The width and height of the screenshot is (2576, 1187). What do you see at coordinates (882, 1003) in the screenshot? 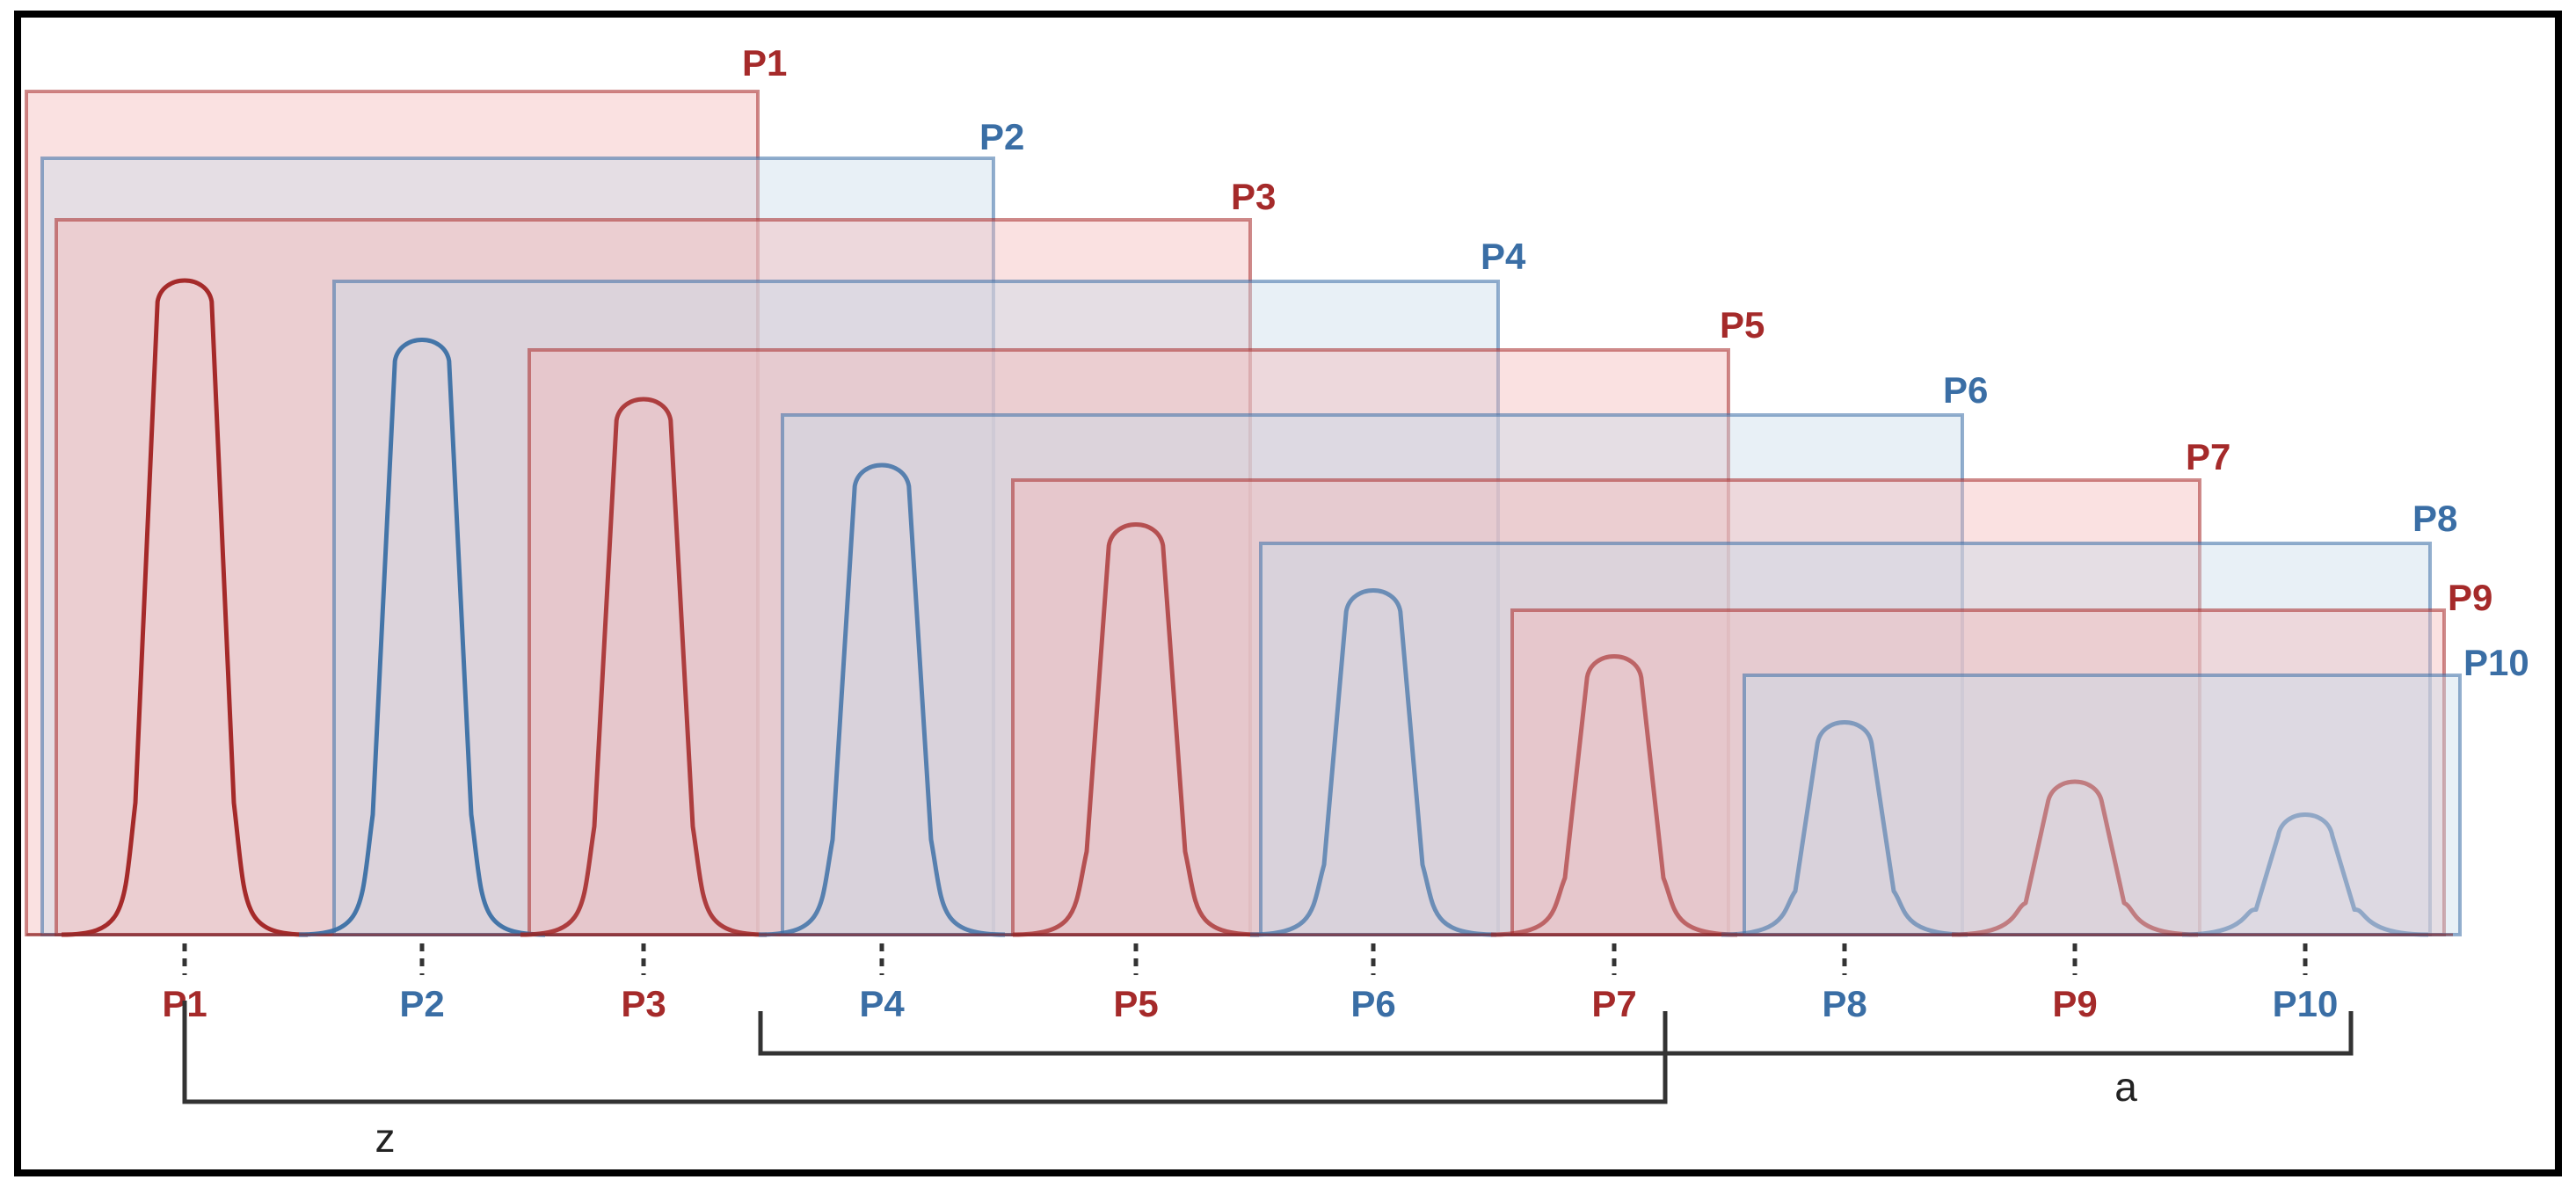
I see `peak-label-p4: P4` at bounding box center [882, 1003].